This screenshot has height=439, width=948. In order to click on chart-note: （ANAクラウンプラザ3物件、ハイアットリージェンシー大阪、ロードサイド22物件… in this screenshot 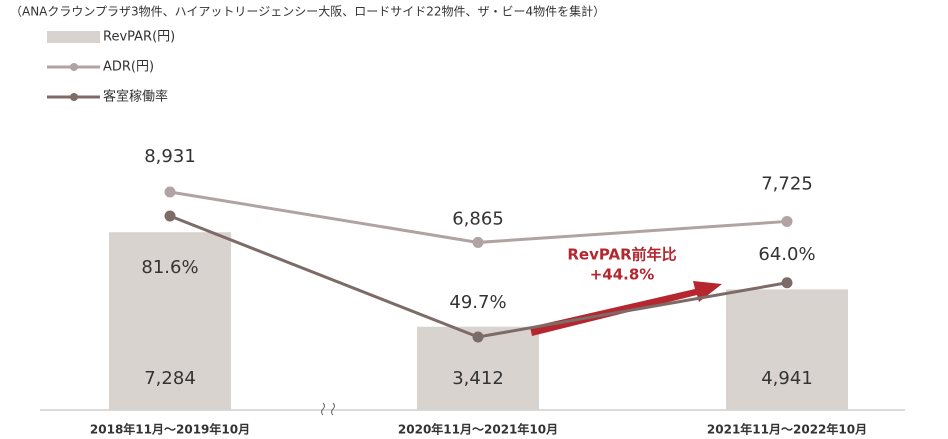, I will do `click(307, 11)`.